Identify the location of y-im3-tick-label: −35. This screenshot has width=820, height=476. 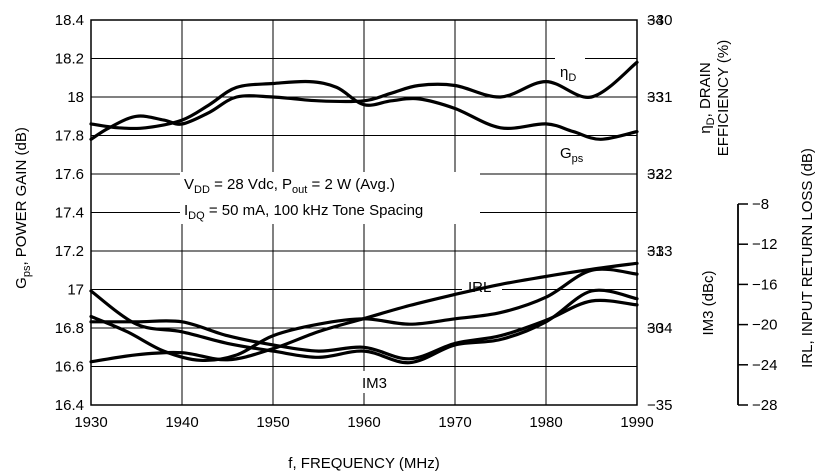
(659, 405).